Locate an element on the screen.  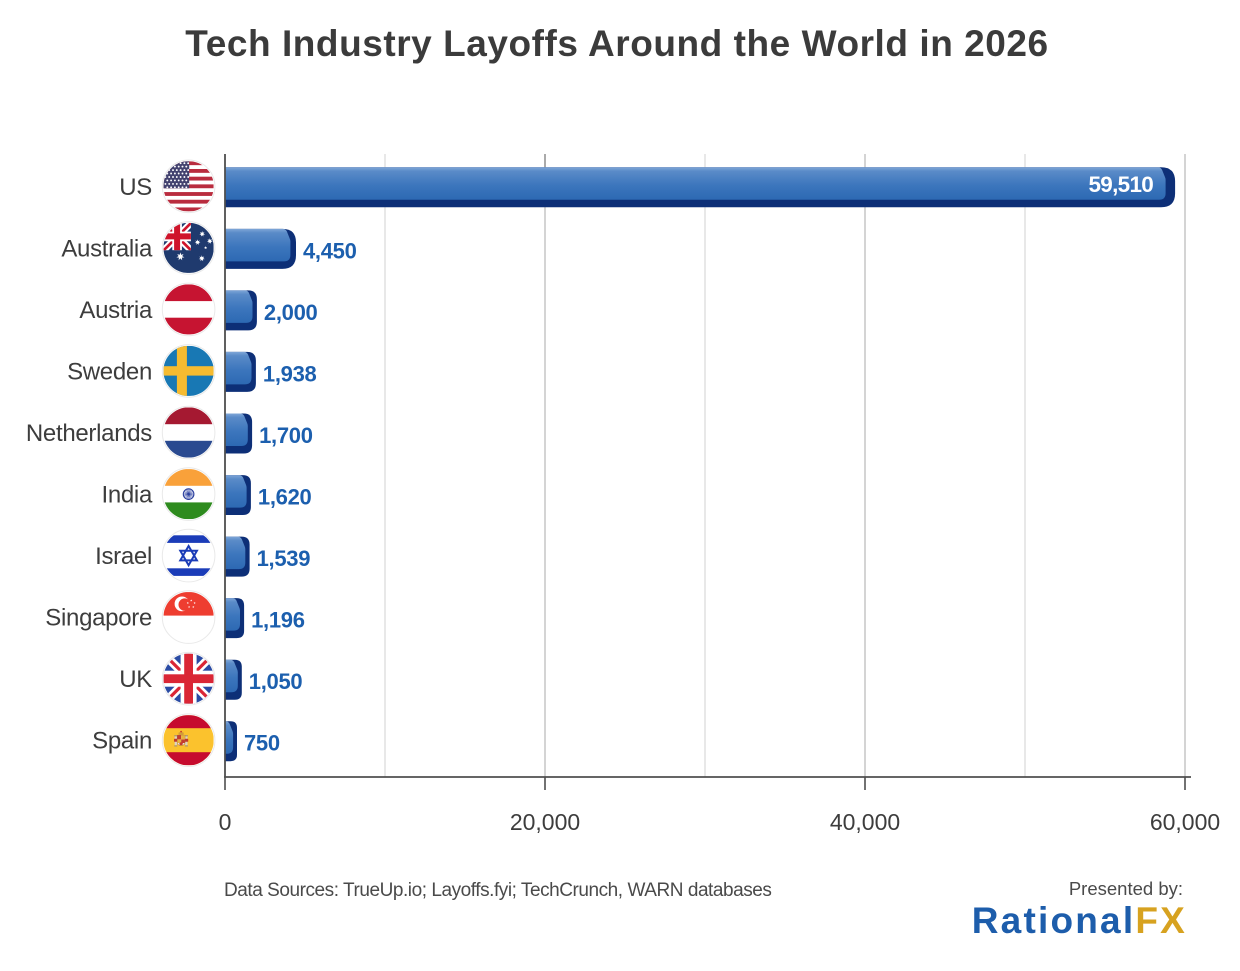
svg-text: 1,938 is located at coordinates (290, 373).